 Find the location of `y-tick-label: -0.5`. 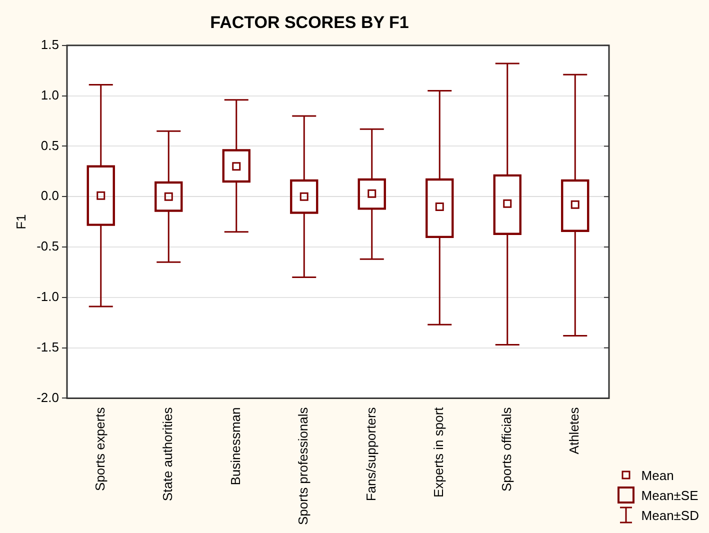

y-tick-label: -0.5 is located at coordinates (47, 246).